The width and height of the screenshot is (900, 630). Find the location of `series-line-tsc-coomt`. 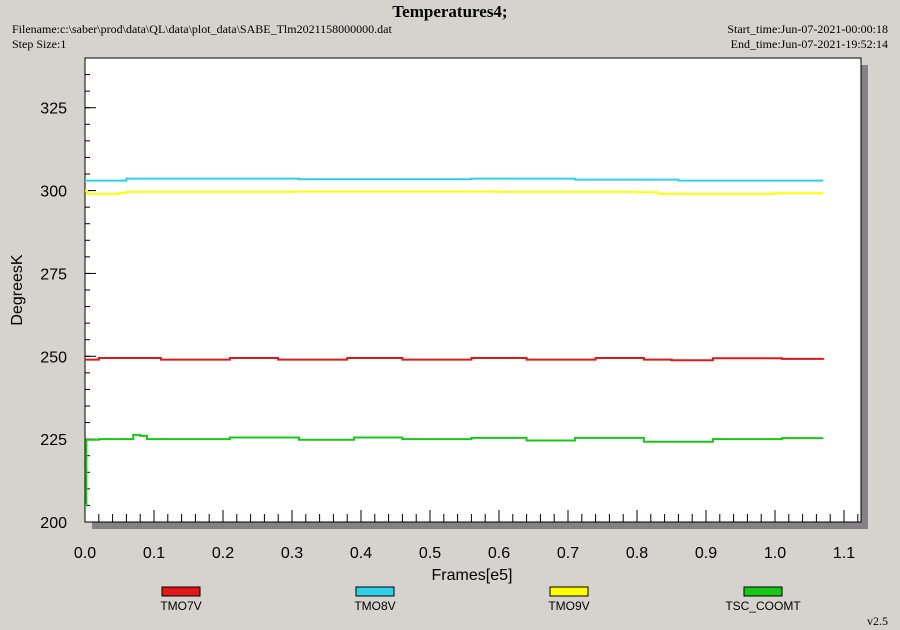

series-line-tsc-coomt is located at coordinates (454, 470).